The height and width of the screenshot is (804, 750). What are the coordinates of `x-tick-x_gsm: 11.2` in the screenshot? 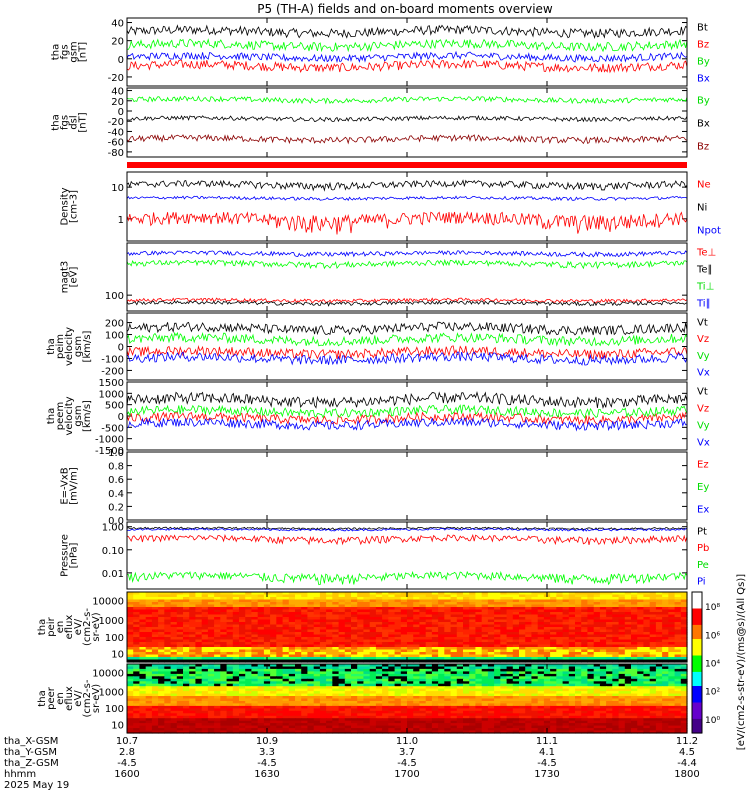 It's located at (687, 741).